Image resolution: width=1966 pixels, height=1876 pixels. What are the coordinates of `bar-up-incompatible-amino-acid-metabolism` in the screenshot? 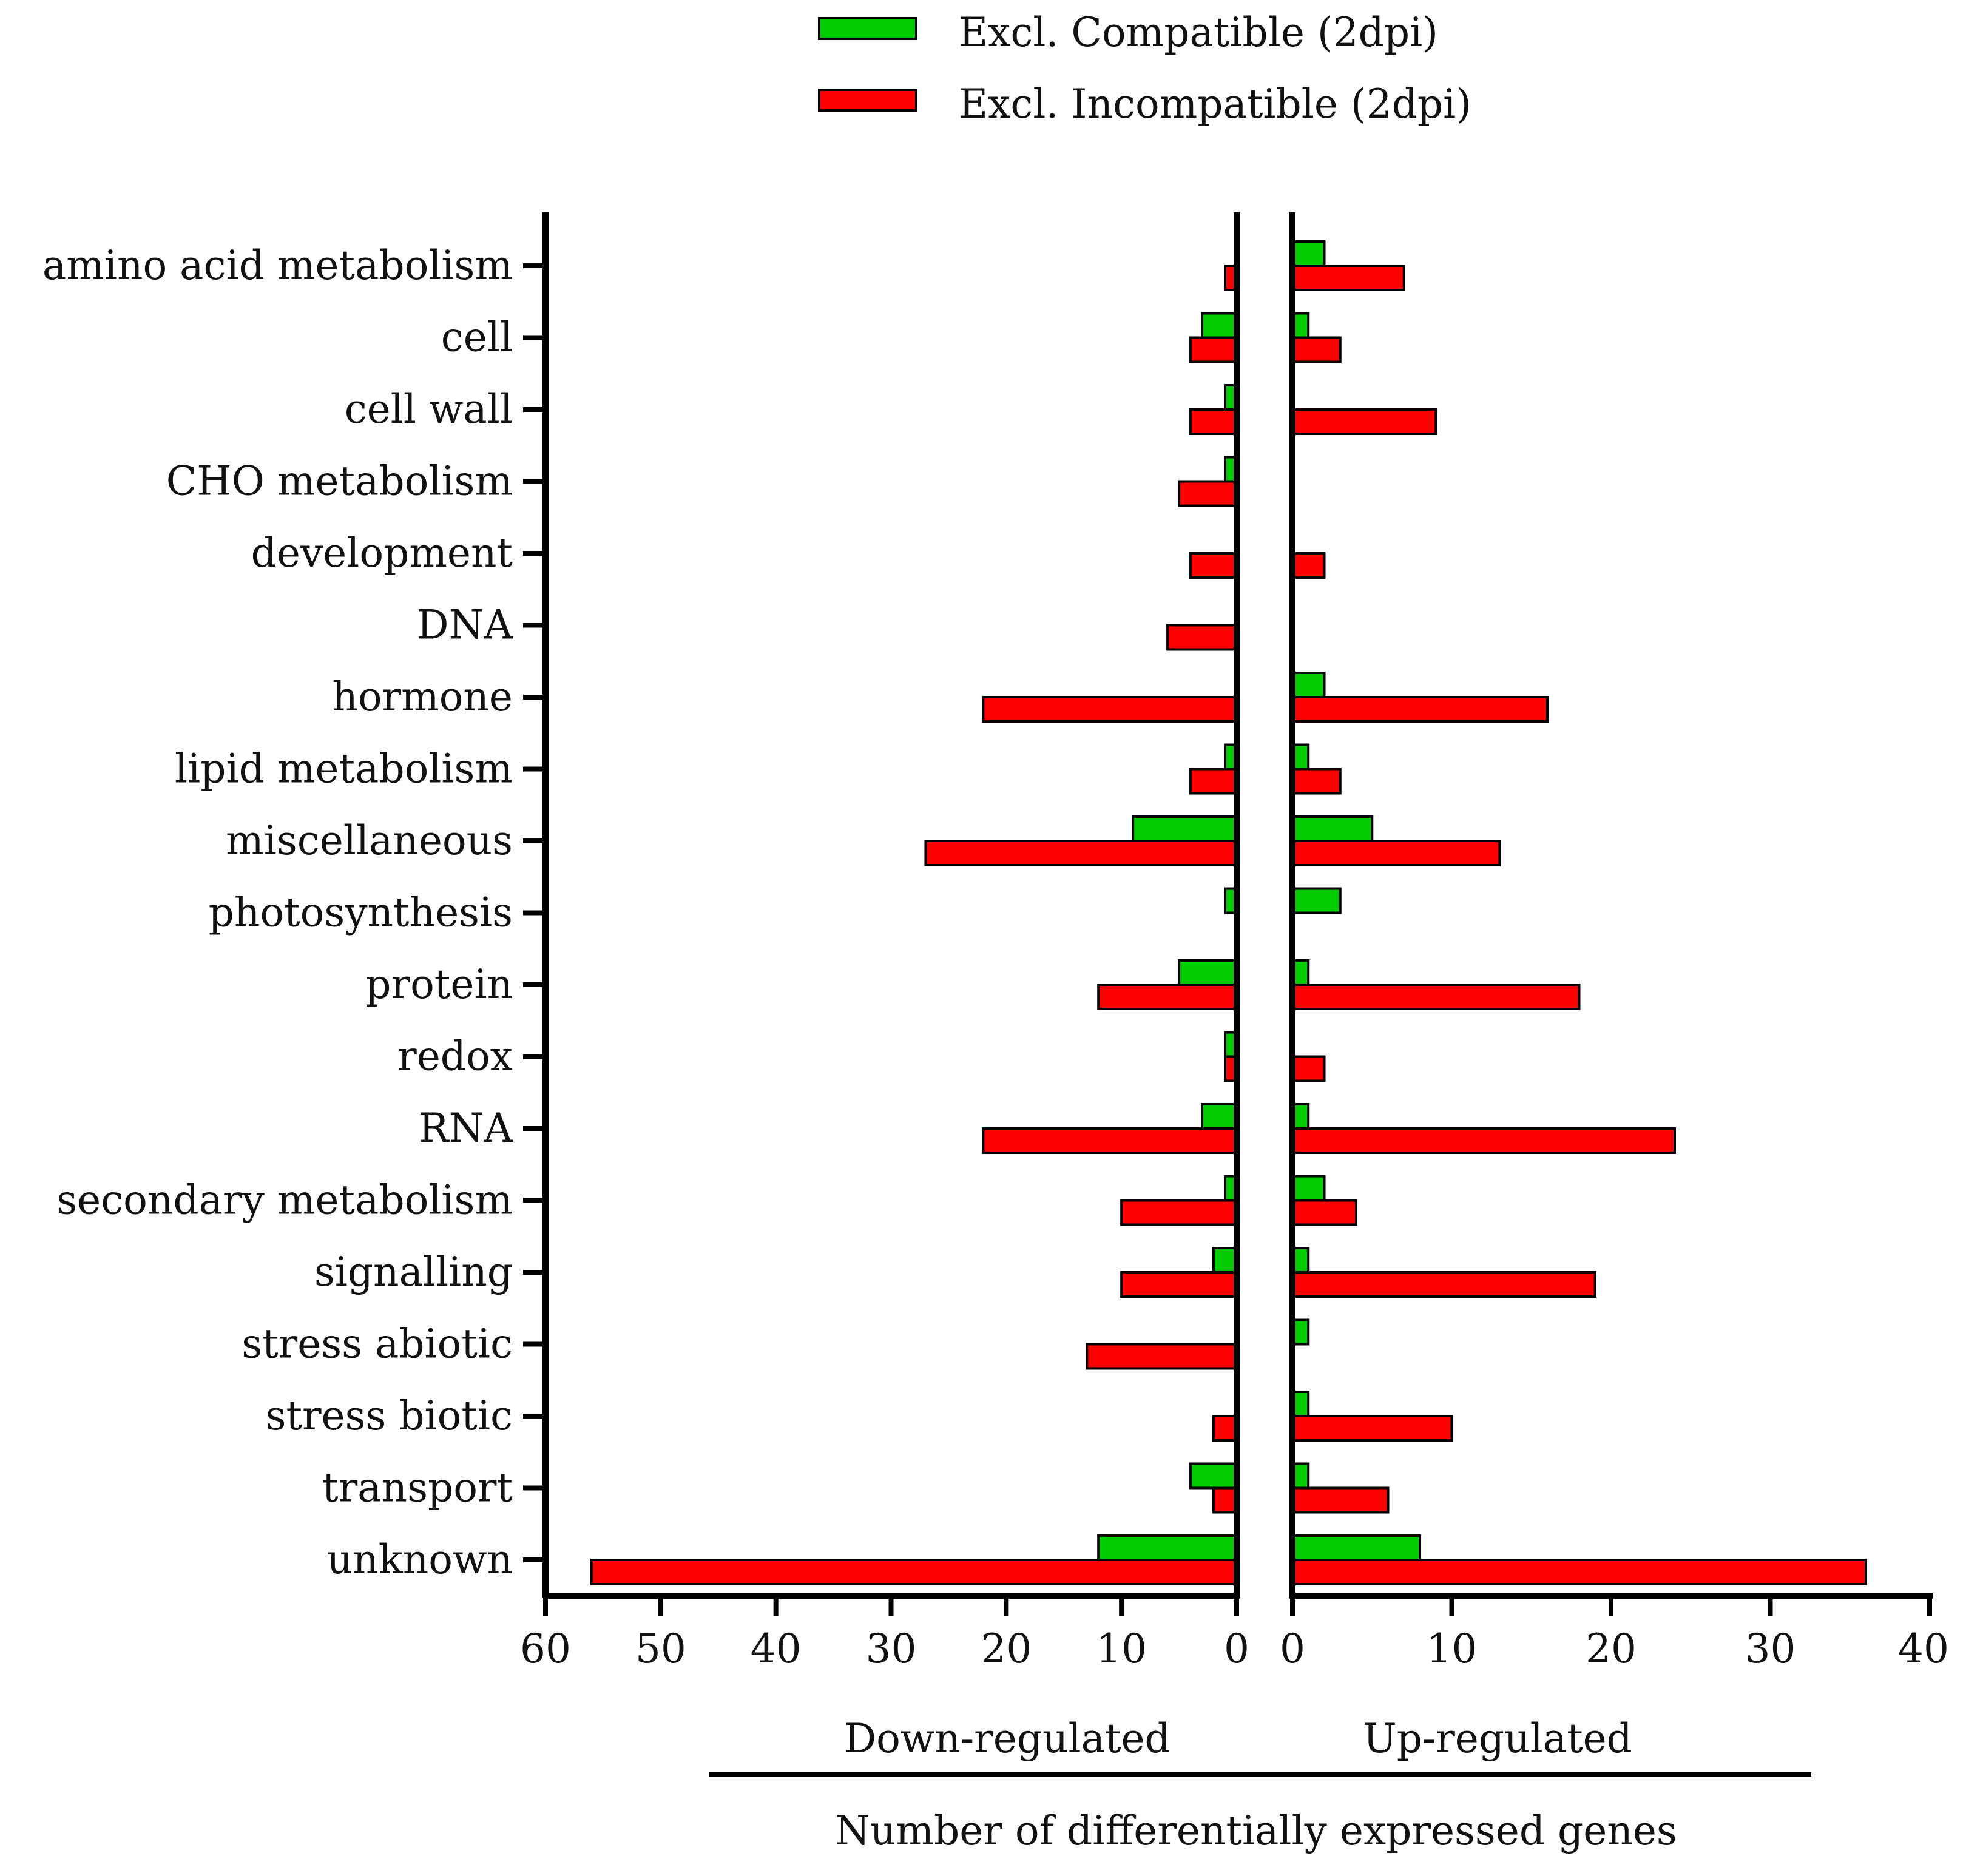 It's located at (1348, 278).